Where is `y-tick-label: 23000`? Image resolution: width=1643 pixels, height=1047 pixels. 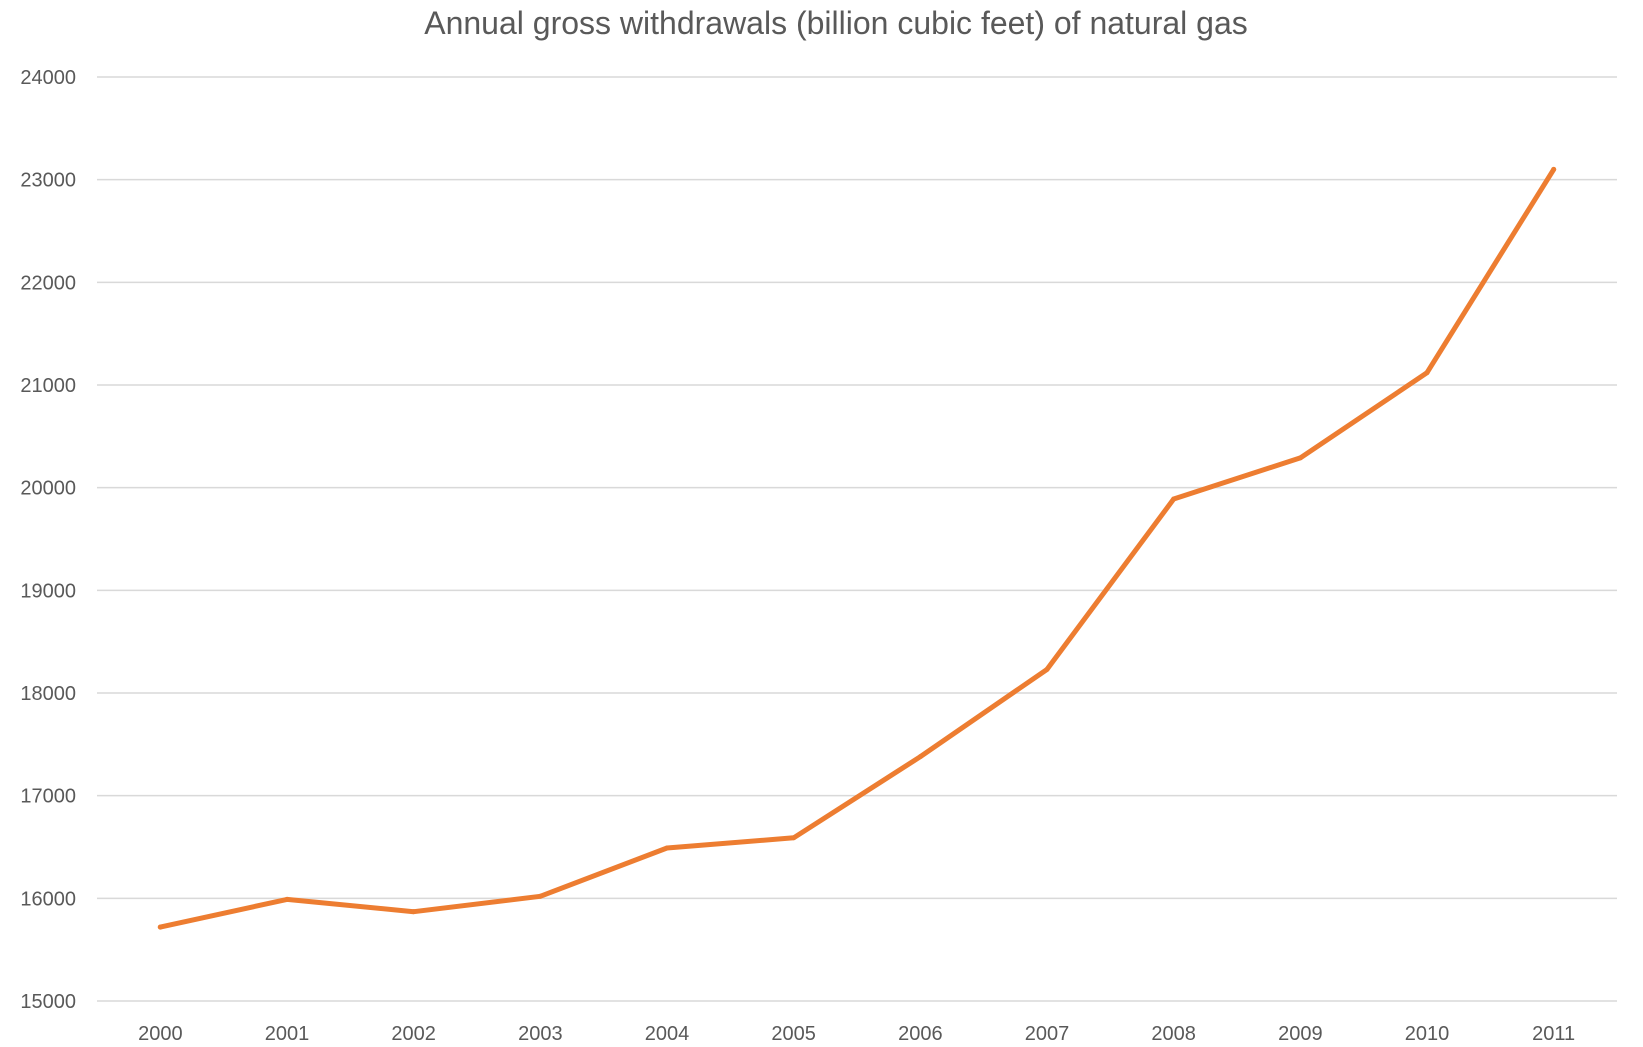
y-tick-label: 23000 is located at coordinates (48, 181).